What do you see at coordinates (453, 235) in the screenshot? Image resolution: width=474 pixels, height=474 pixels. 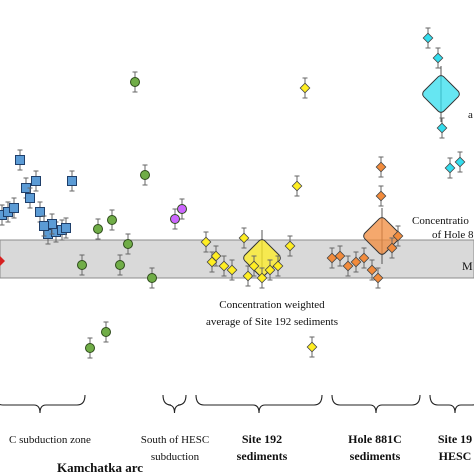 I see `annotation-text: of Hole 8` at bounding box center [453, 235].